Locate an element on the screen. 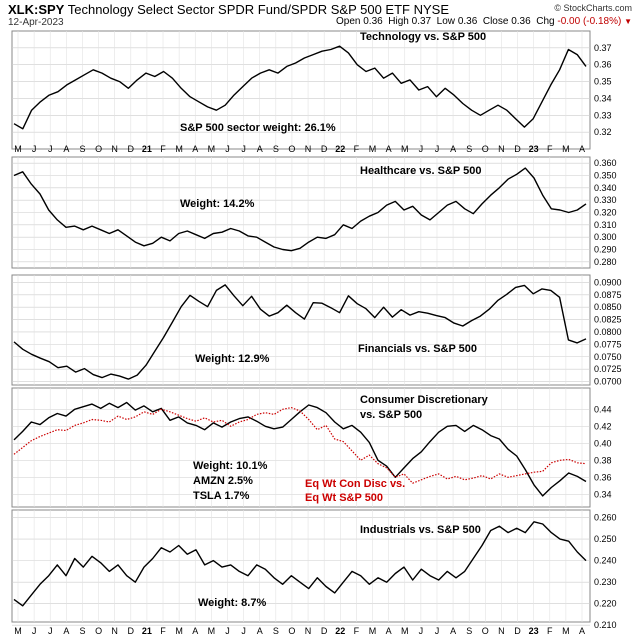  y-tick-label: 0.340 is located at coordinates (605, 188).